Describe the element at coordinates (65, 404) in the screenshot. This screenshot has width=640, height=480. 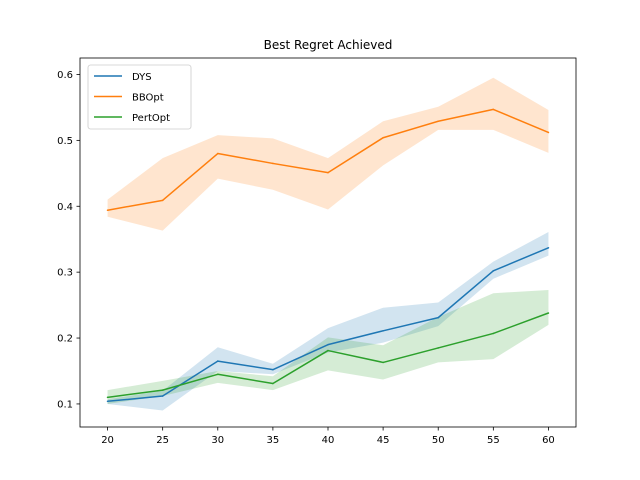
I see `y-tick-label: 0.1` at that location.